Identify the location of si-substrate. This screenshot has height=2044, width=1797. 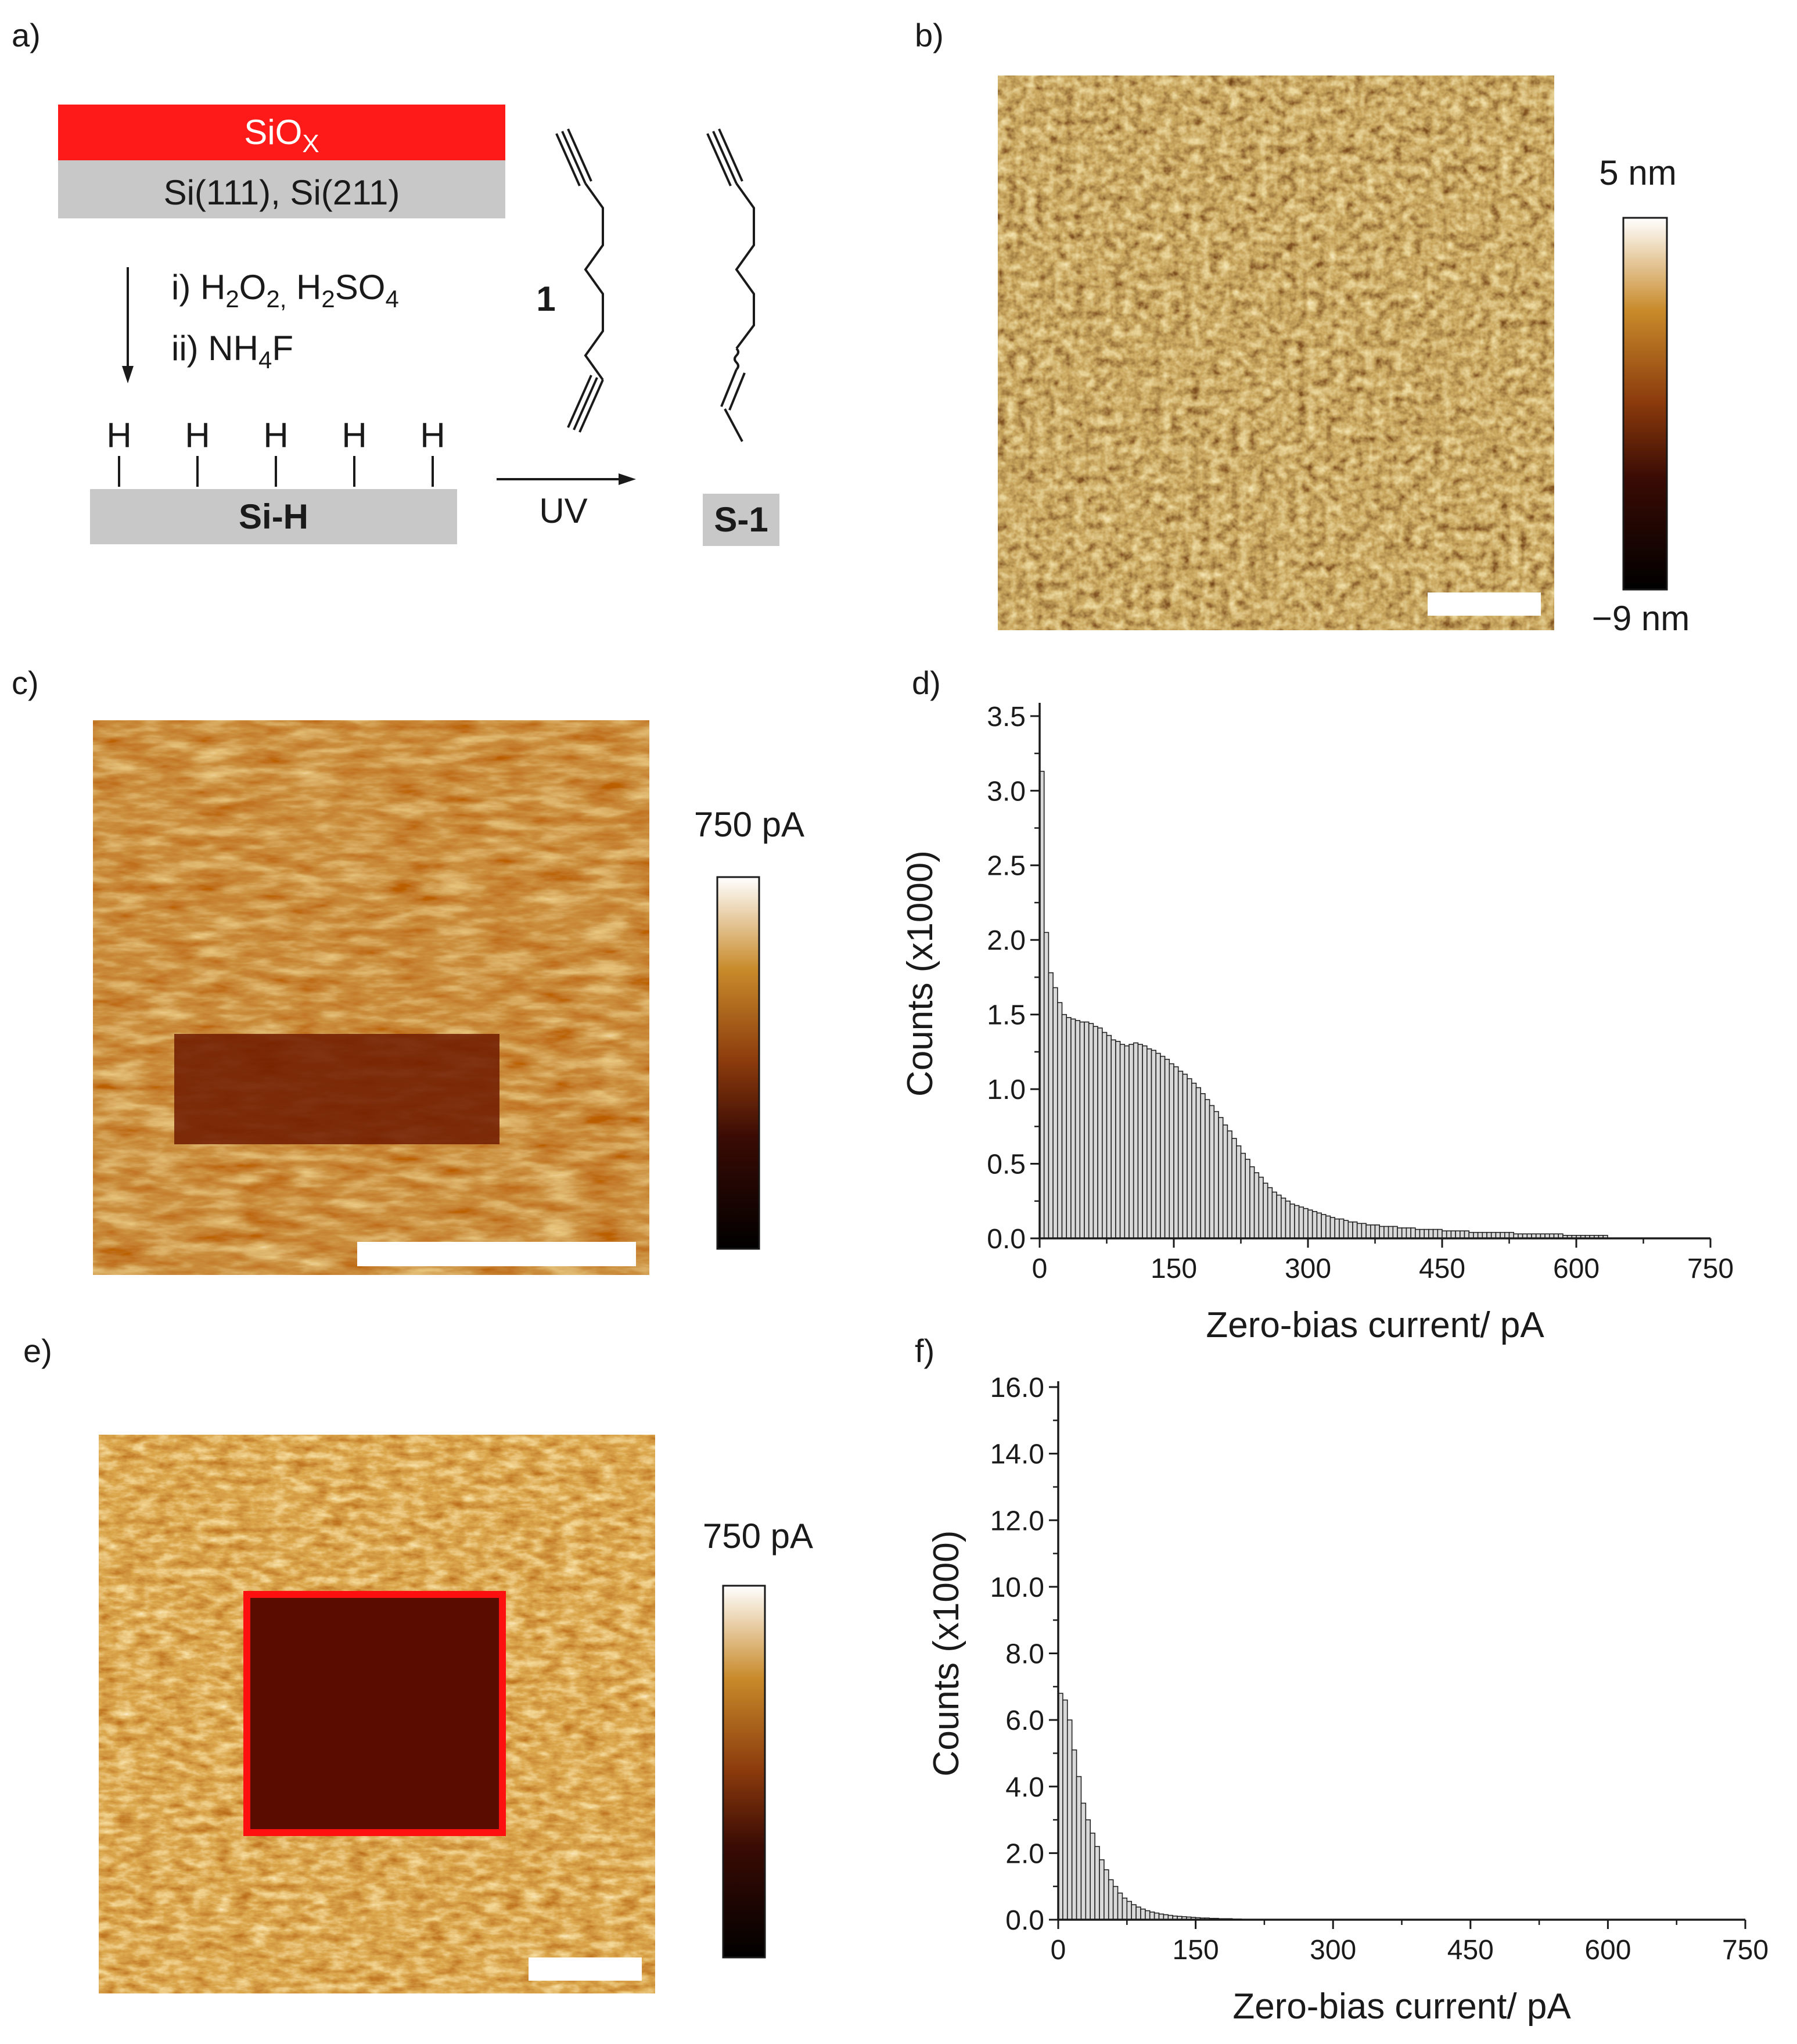
(282, 189).